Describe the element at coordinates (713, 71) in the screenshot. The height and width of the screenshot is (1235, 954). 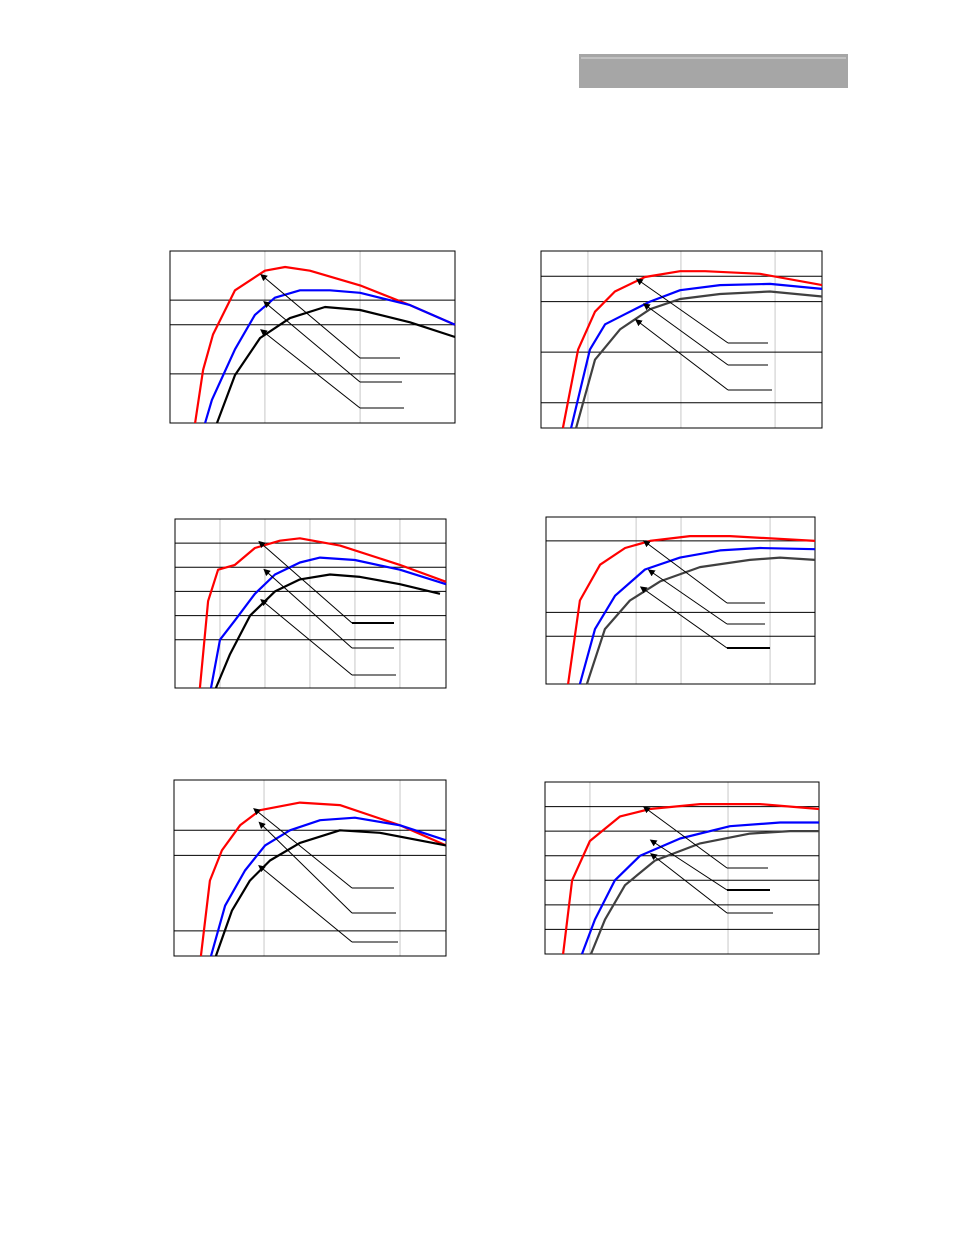
I see `header-bar` at that location.